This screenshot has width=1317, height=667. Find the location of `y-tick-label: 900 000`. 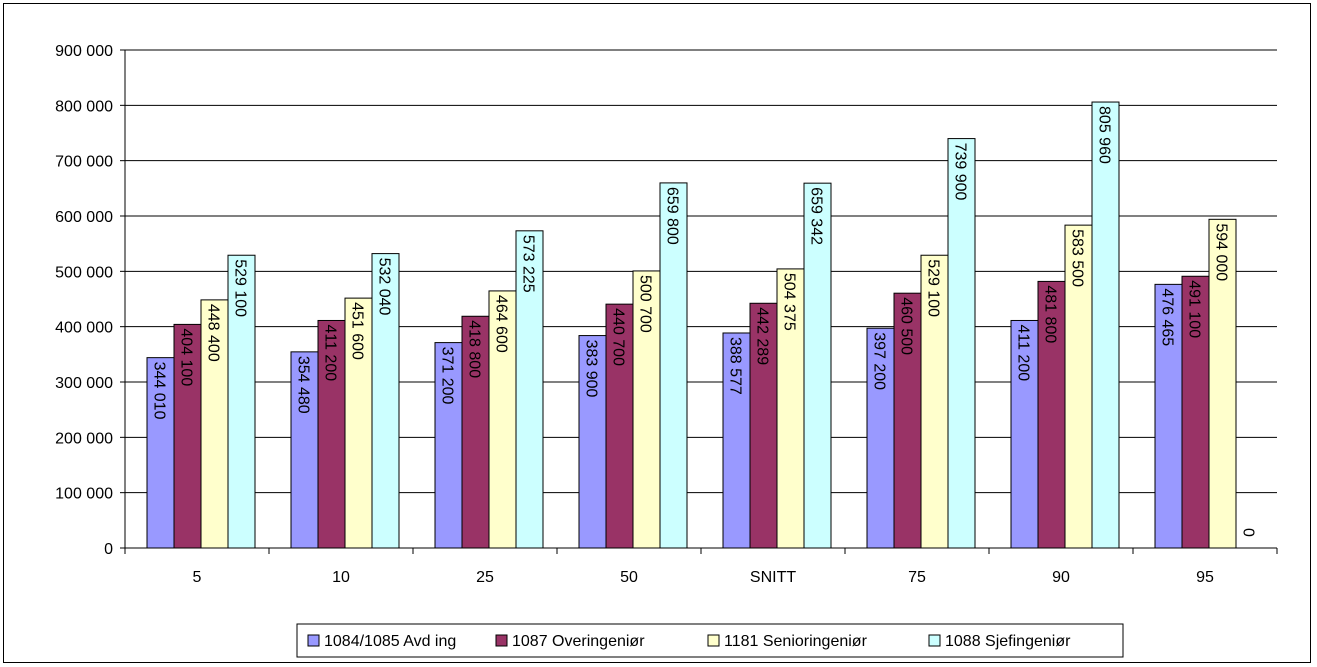

y-tick-label: 900 000 is located at coordinates (84, 51).